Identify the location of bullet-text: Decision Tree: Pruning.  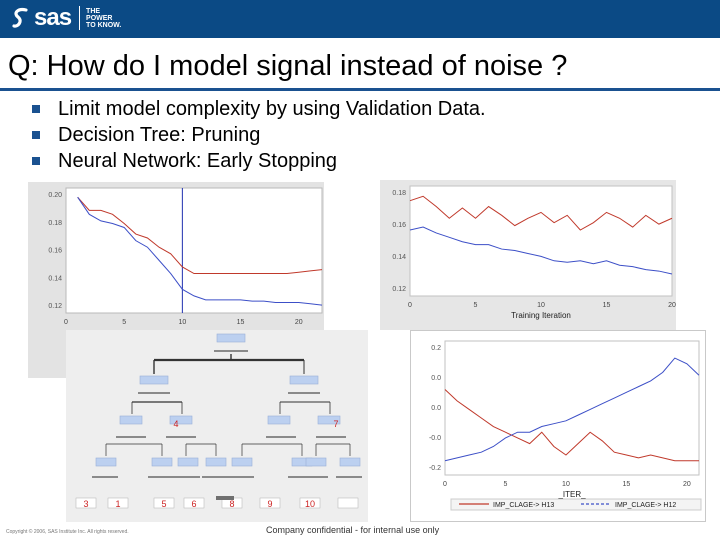
(159, 135).